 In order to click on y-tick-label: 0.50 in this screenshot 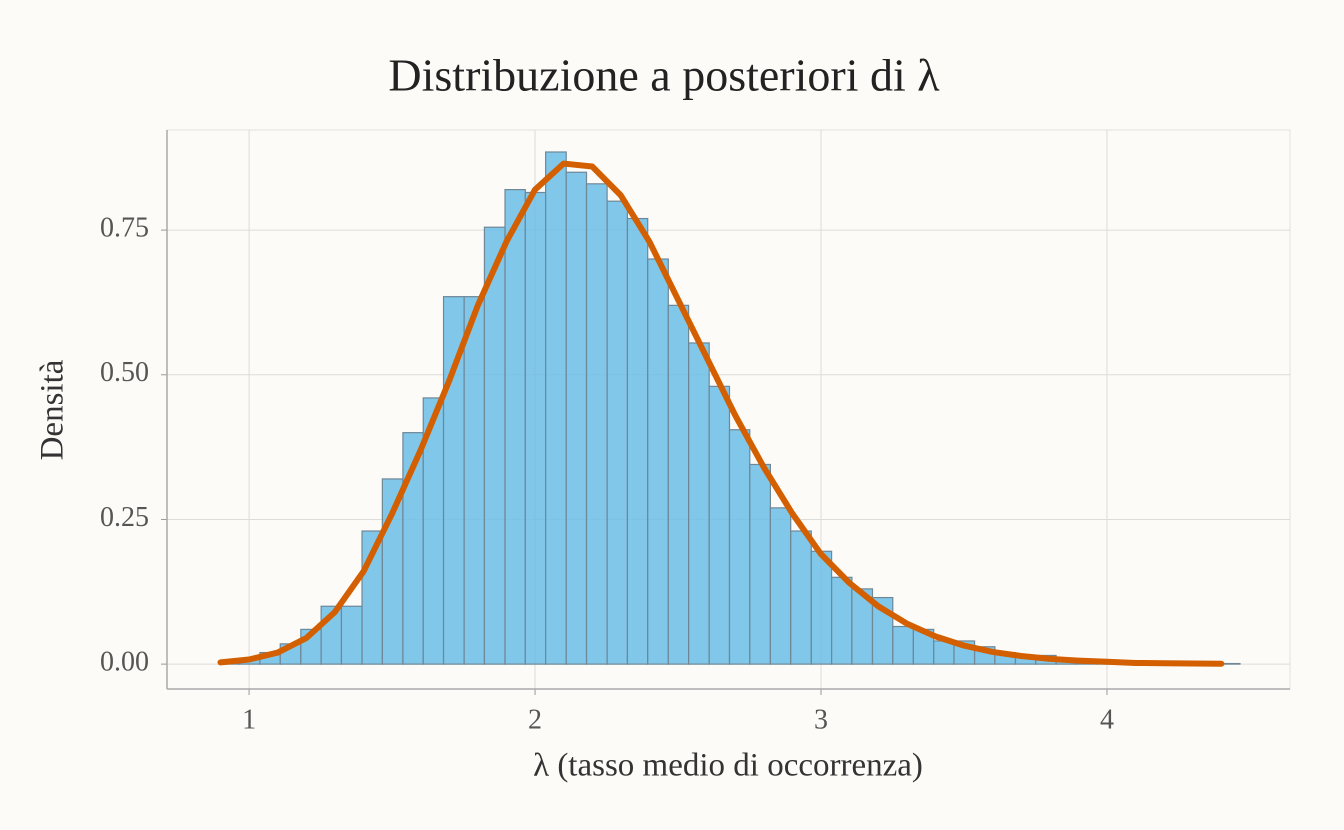, I will do `click(124, 372)`.